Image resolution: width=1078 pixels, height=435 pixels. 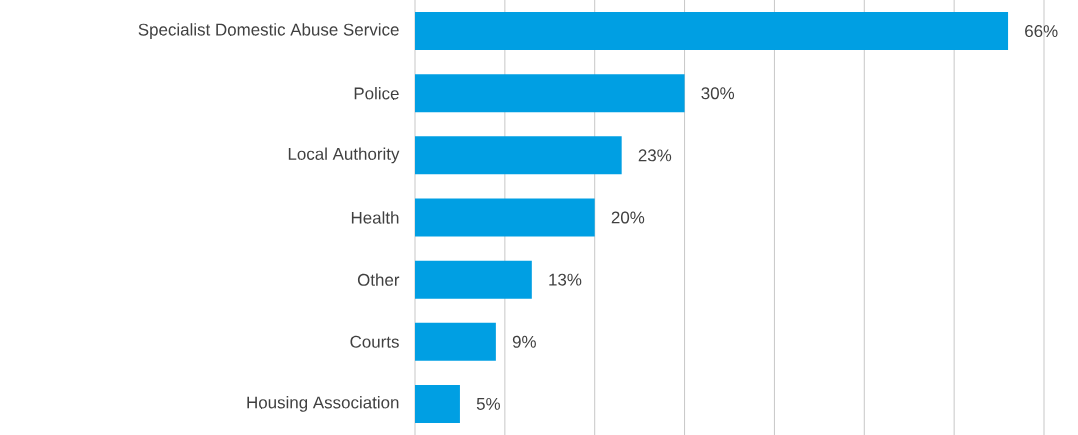 I want to click on y-tick-label: Health, so click(x=375, y=217).